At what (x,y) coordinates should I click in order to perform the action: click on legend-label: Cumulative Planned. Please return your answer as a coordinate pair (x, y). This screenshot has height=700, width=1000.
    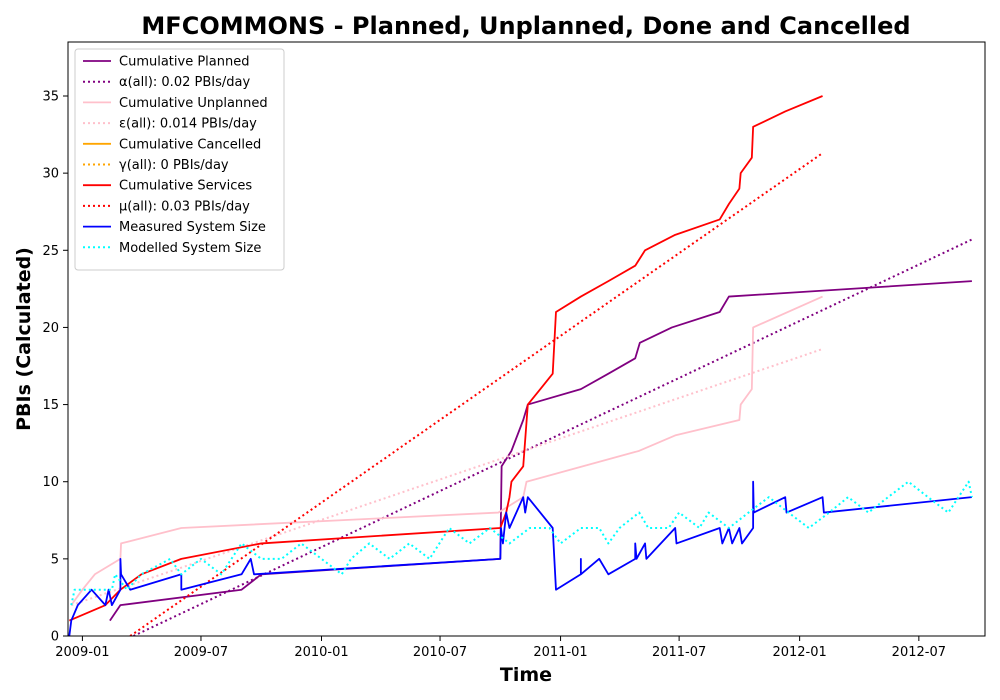
    Looking at the image, I should click on (184, 62).